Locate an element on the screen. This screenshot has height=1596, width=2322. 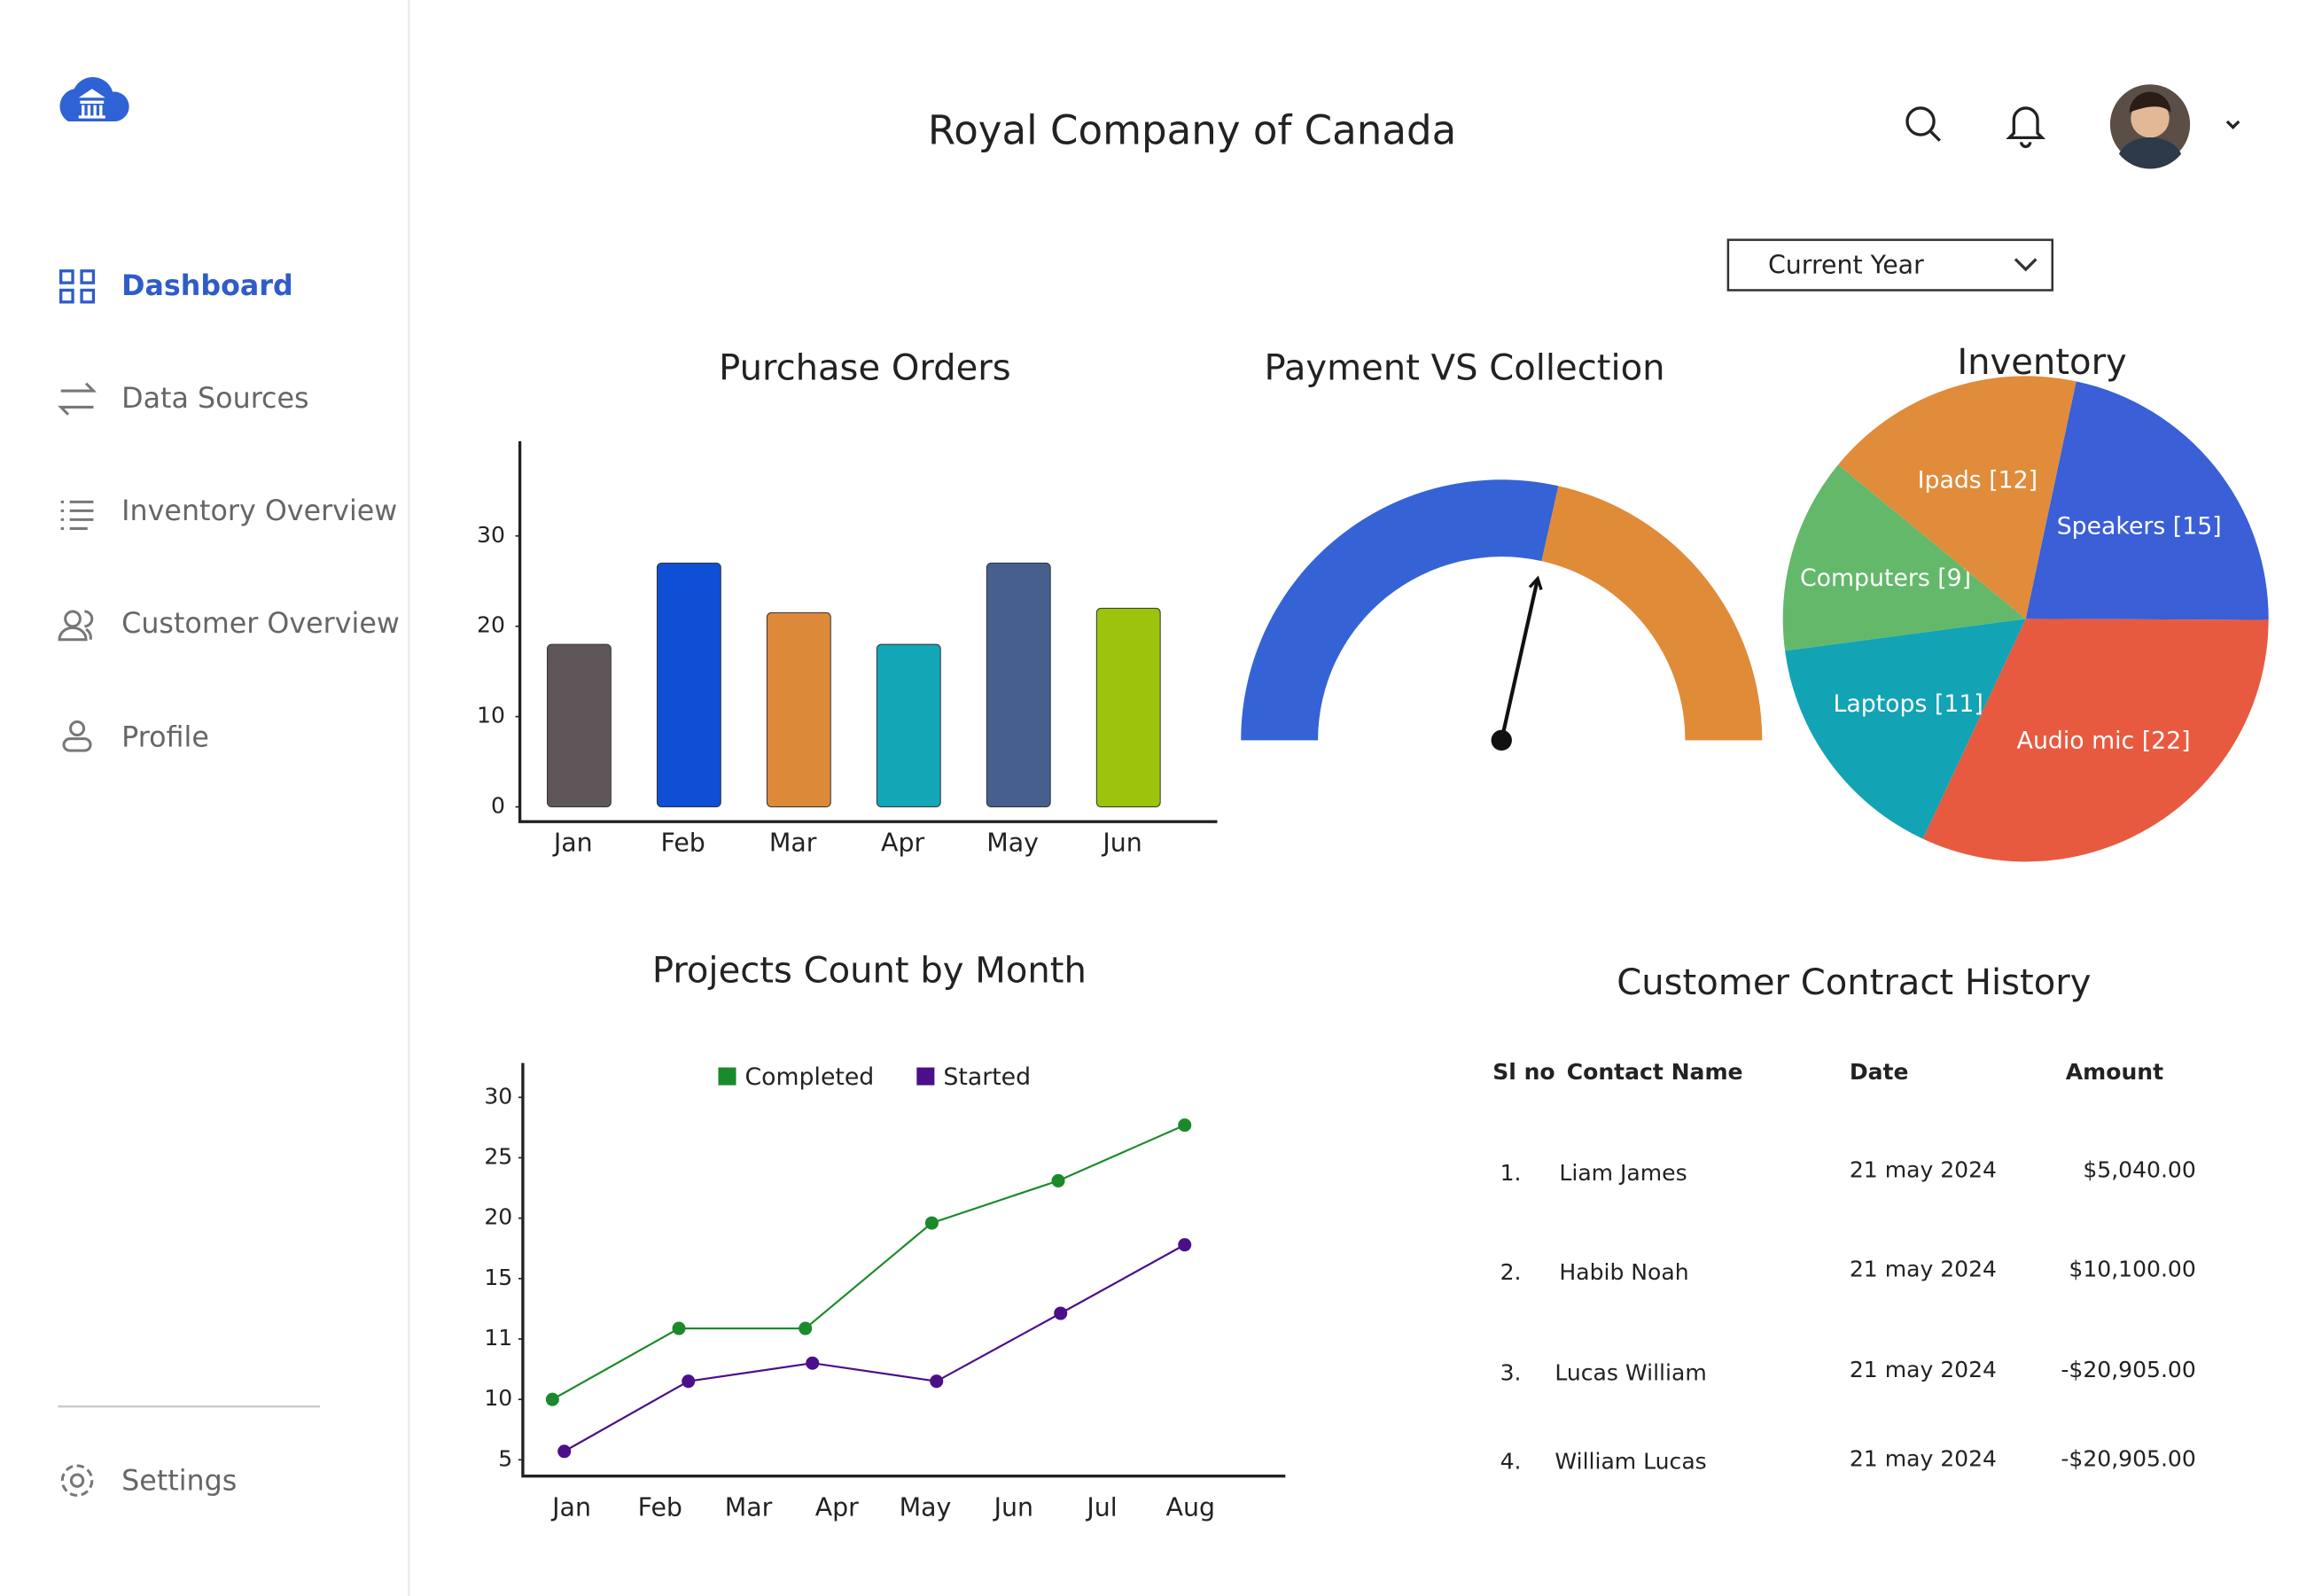
customer-icon is located at coordinates (76, 626).